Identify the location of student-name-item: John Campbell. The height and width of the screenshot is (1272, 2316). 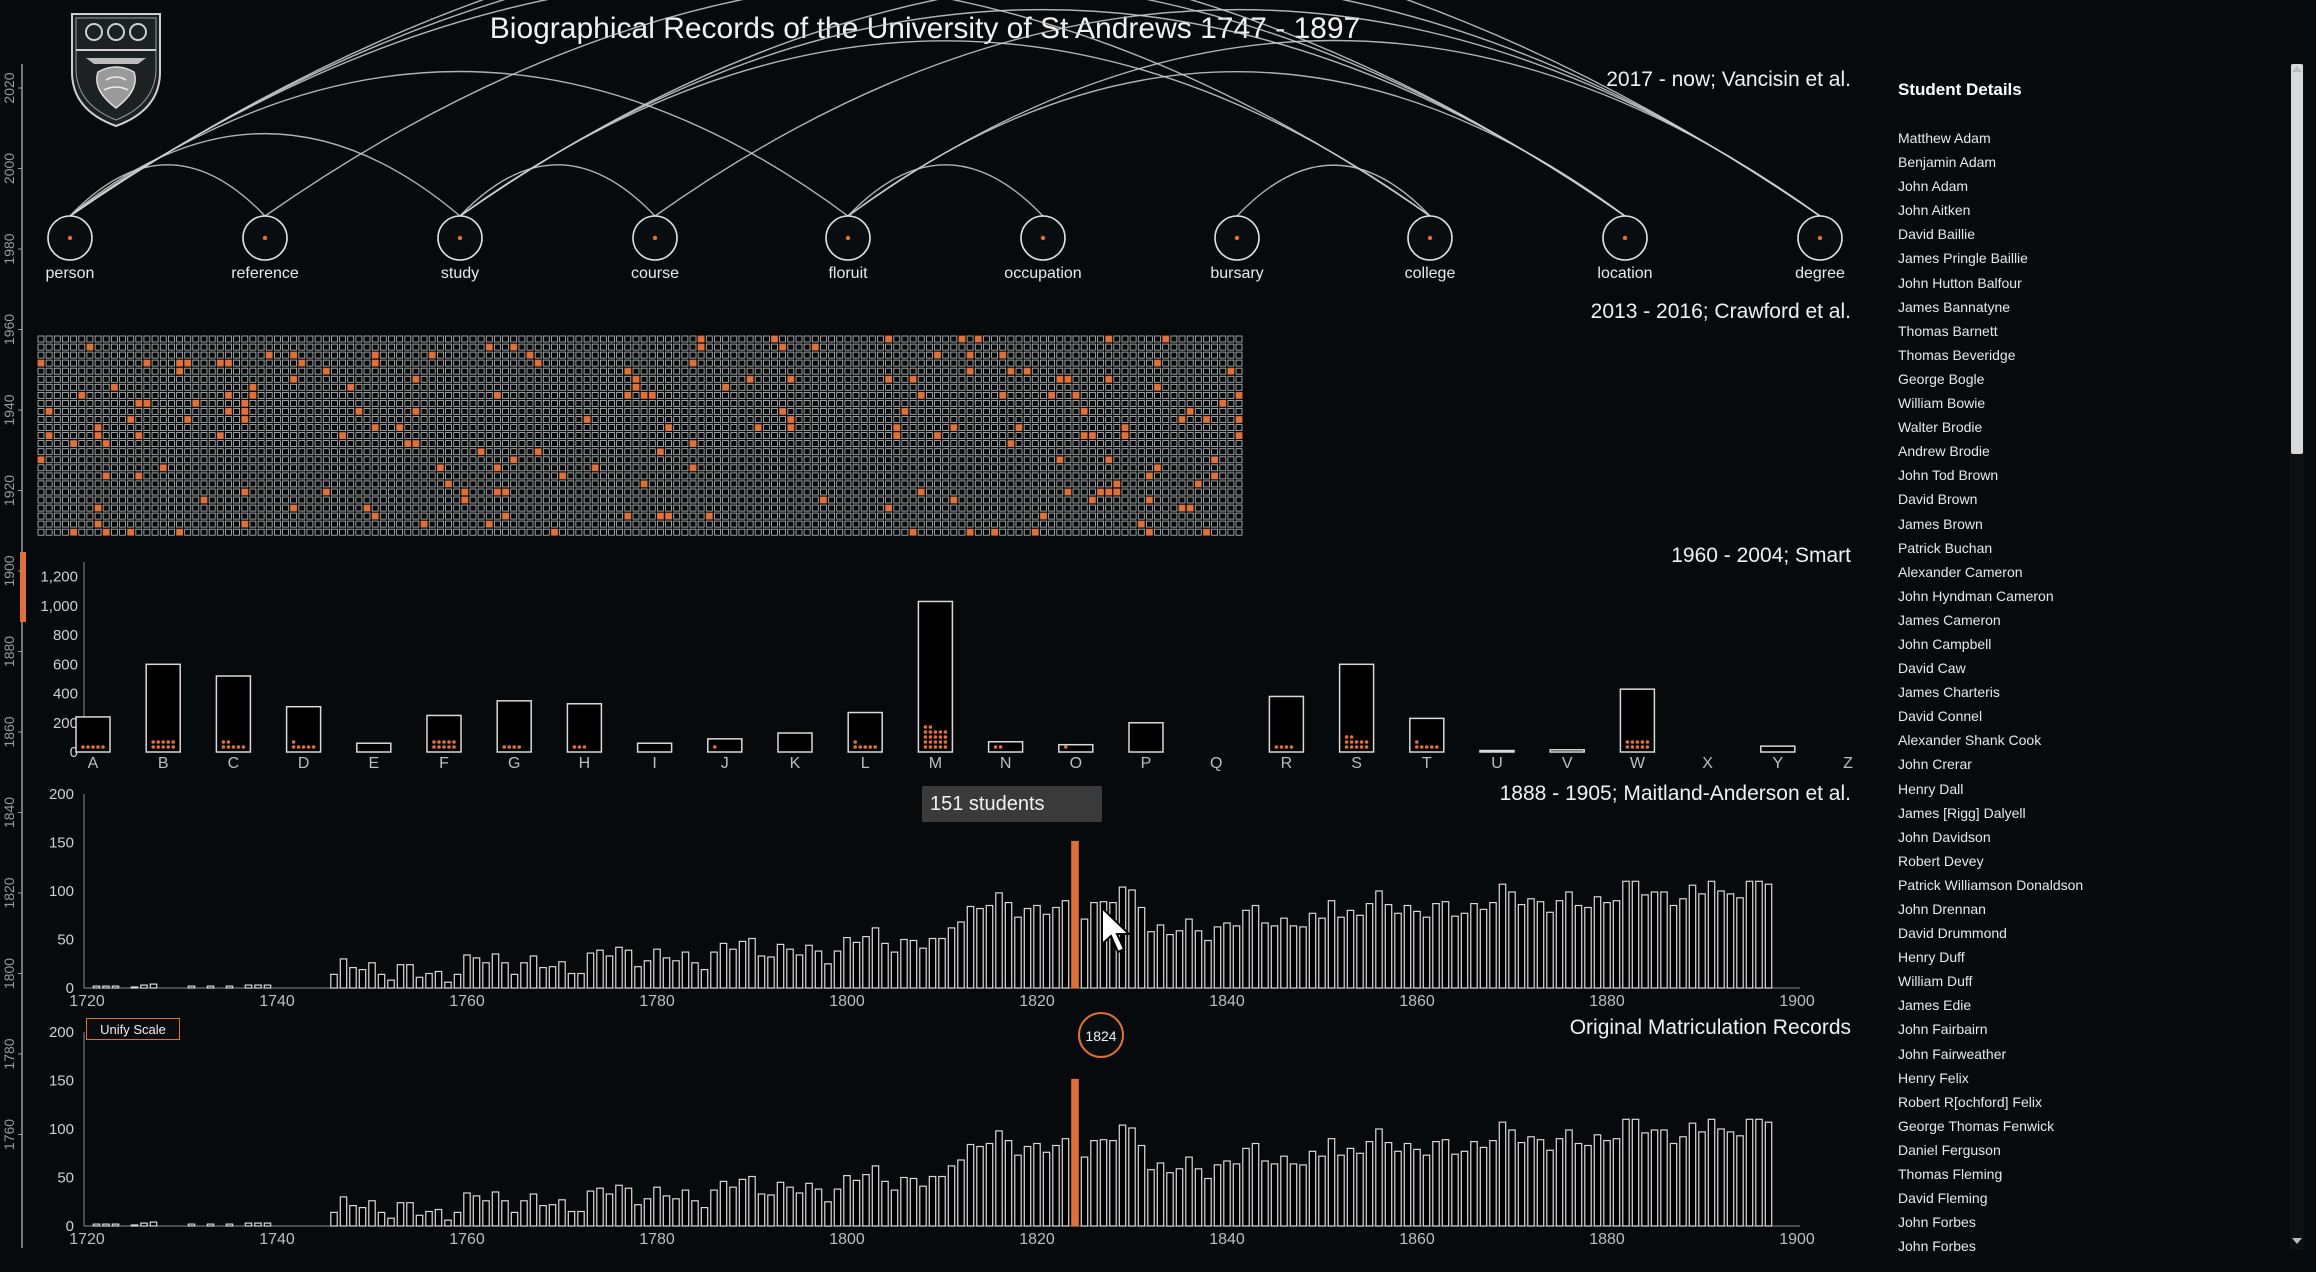
(1945, 643).